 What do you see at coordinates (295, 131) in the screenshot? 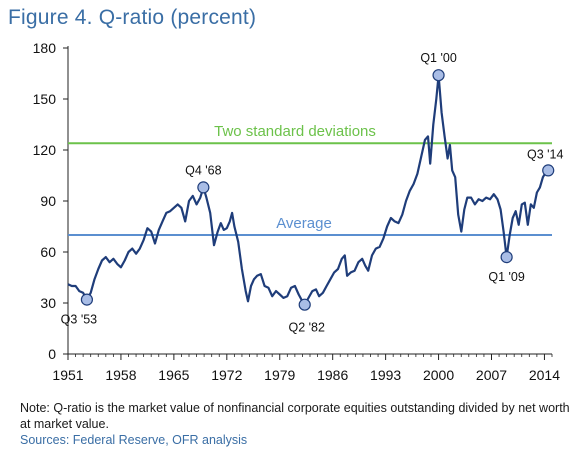
I see `reference-line-label: Two standard deviations` at bounding box center [295, 131].